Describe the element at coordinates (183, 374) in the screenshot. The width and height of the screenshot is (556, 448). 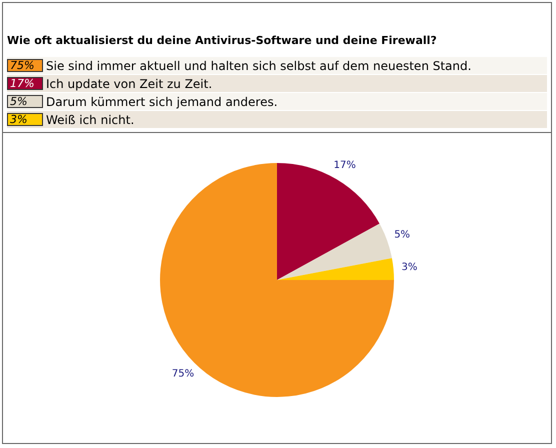
I see `data-label: 75%` at that location.